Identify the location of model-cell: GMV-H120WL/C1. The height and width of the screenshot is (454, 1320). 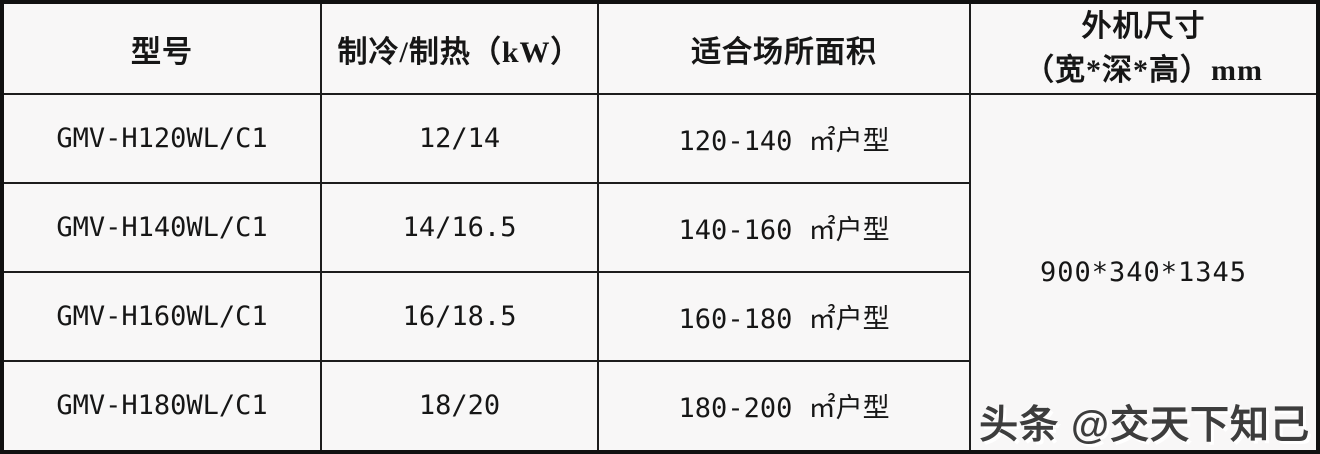
(161, 138).